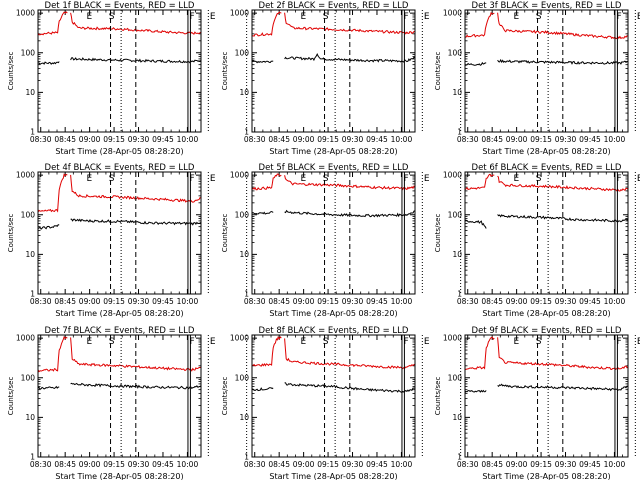 The width and height of the screenshot is (640, 480). What do you see at coordinates (334, 168) in the screenshot?
I see `panel-title: Det 5f BLACK = Events, RED = LLD` at bounding box center [334, 168].